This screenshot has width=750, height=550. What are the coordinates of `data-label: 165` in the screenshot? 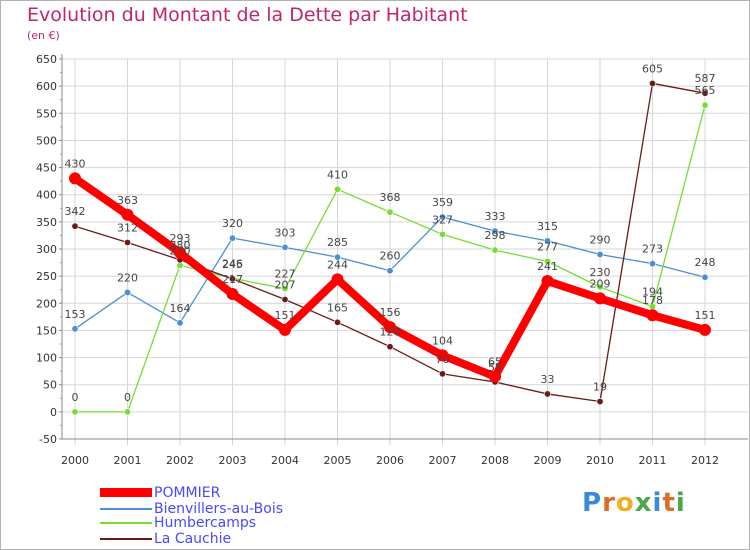 It's located at (337, 307).